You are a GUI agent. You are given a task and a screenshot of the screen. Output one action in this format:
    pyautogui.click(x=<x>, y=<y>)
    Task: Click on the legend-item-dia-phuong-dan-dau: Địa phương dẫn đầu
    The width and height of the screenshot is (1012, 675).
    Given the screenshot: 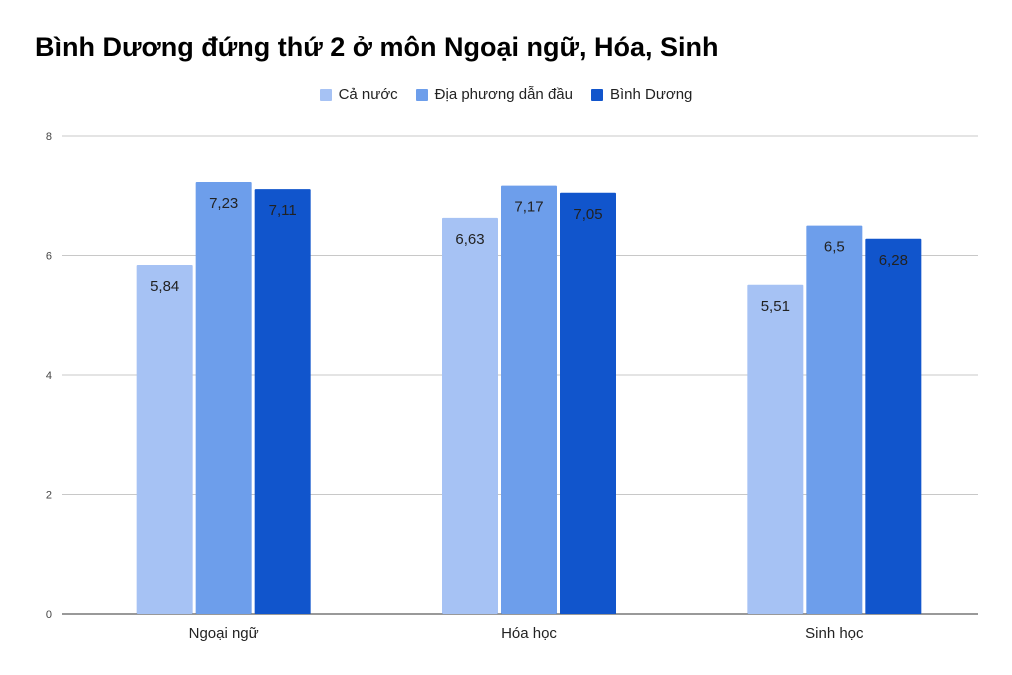 What is the action you would take?
    pyautogui.click(x=494, y=94)
    